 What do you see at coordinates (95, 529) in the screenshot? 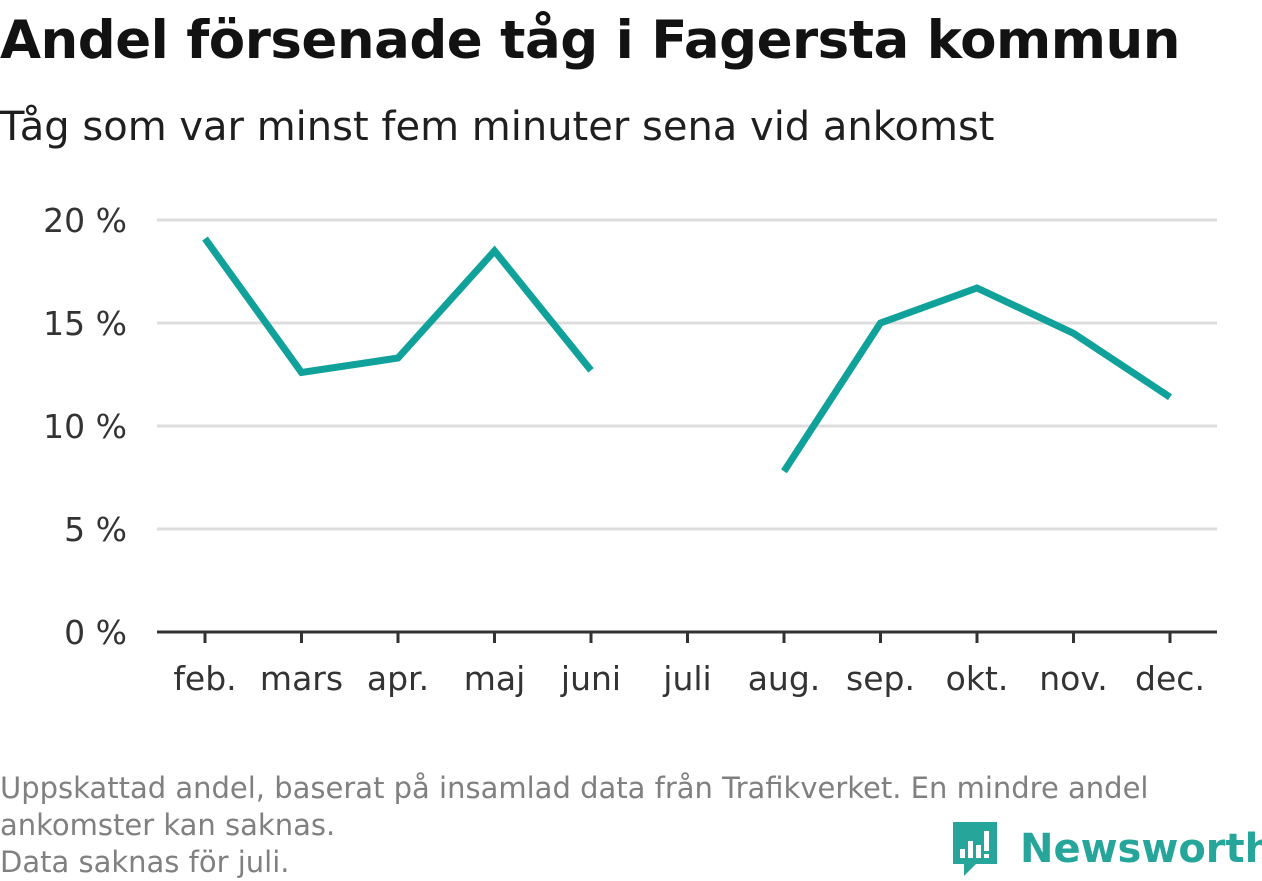
I see `y-tick-label: 5 %` at bounding box center [95, 529].